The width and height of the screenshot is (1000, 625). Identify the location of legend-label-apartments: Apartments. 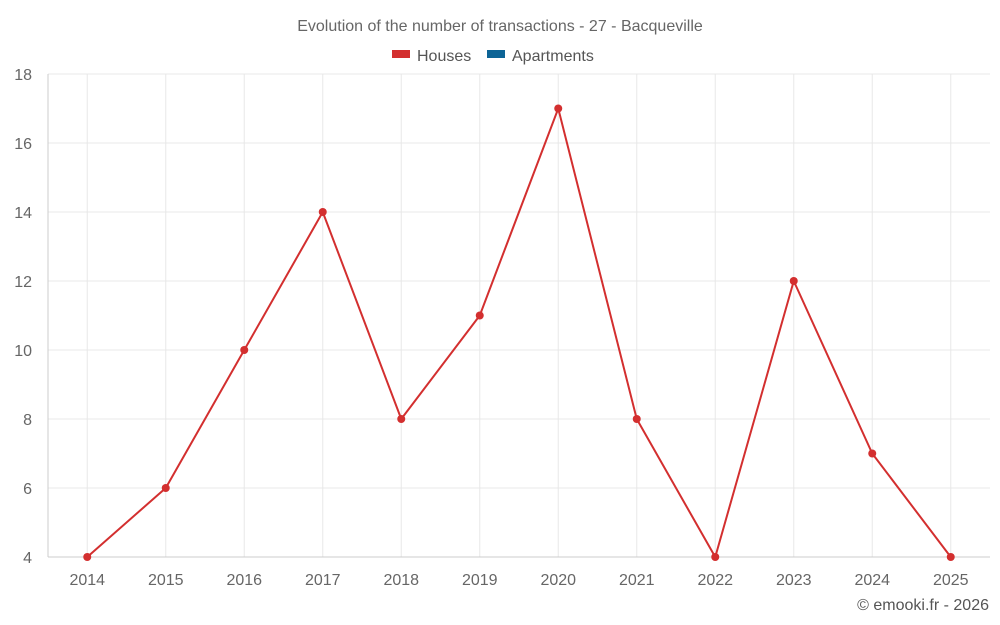
(553, 56).